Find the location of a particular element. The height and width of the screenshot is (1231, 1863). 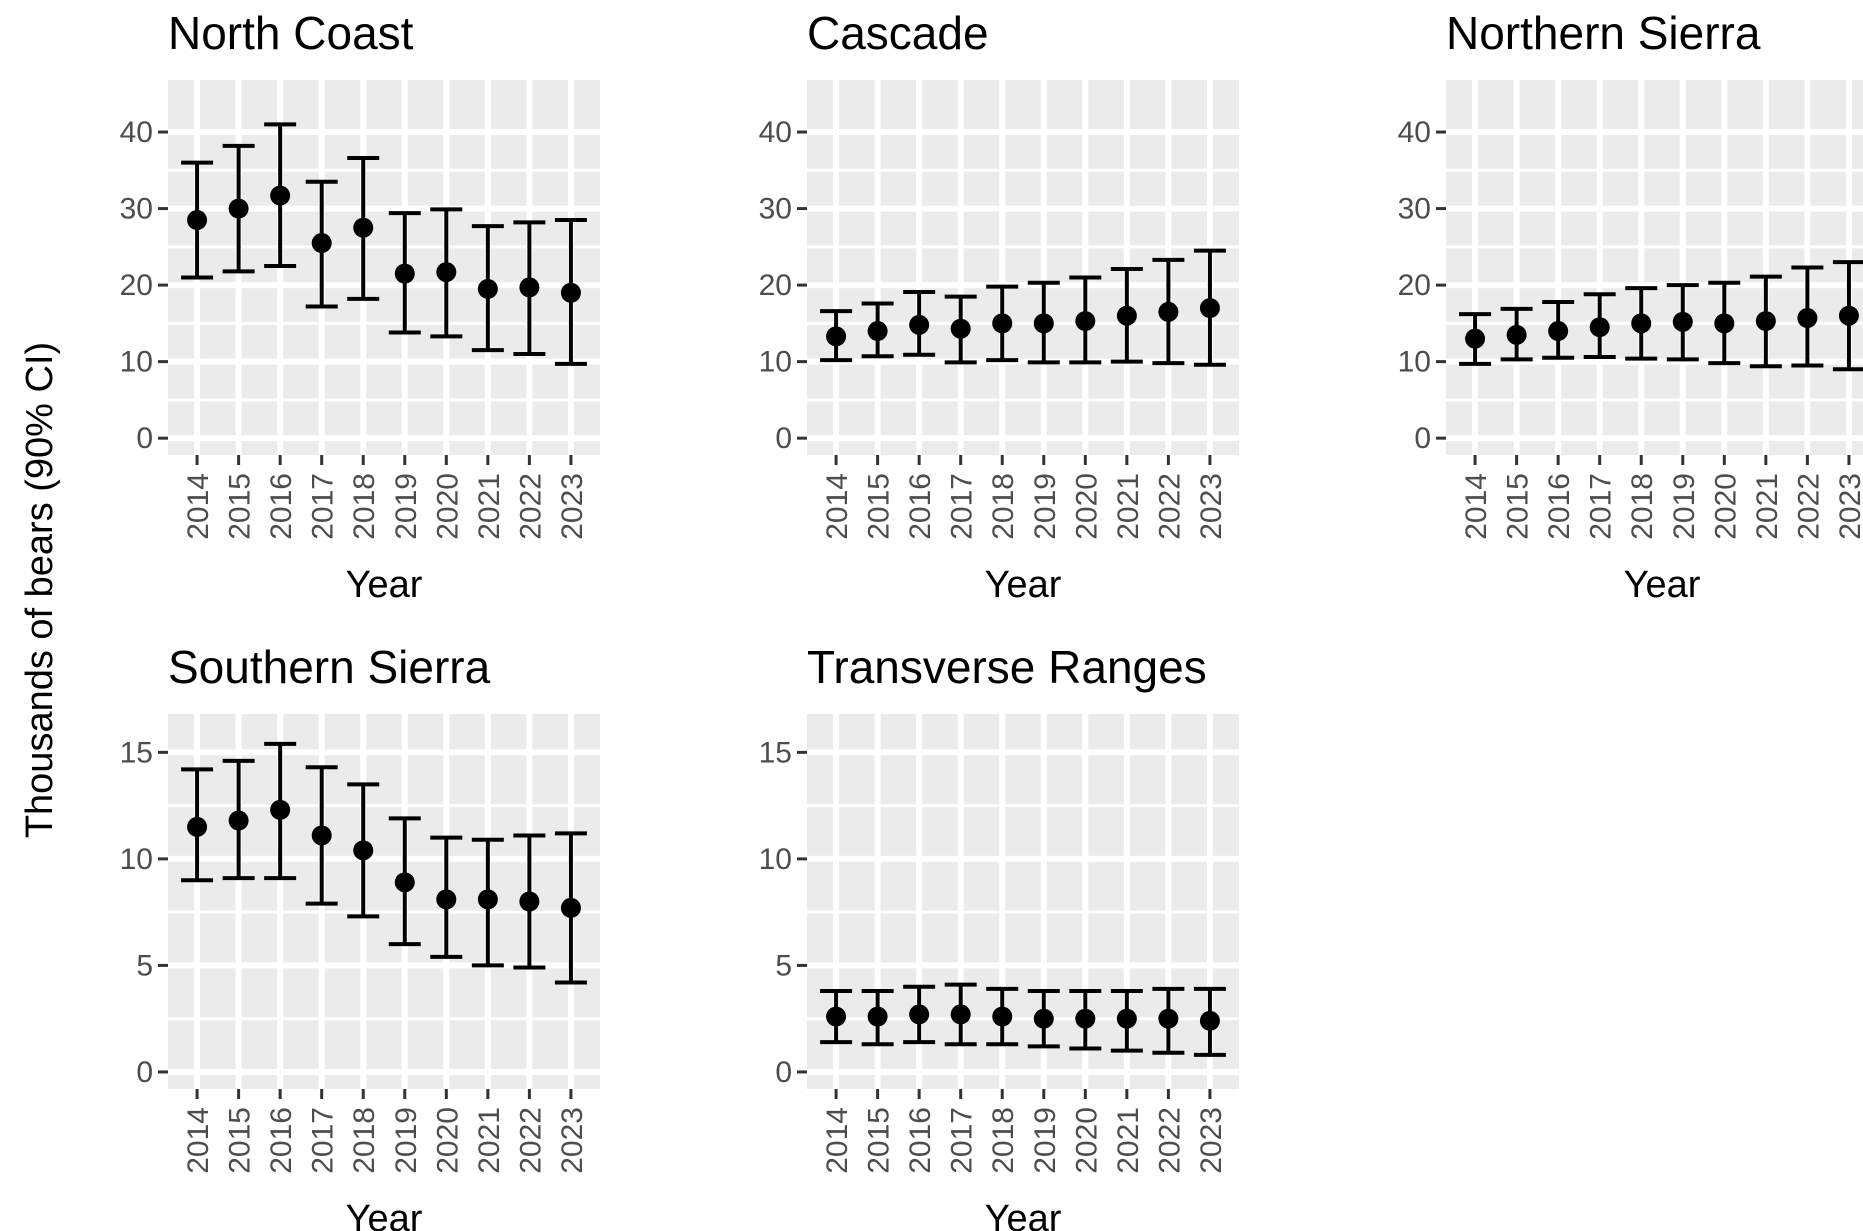

panel-title: Northern Sierra is located at coordinates (1603, 33).